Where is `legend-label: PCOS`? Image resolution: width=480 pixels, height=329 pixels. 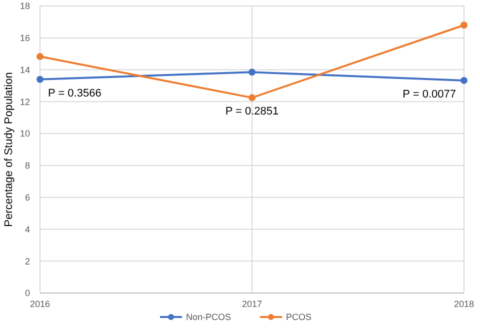 legend-label: PCOS is located at coordinates (299, 317).